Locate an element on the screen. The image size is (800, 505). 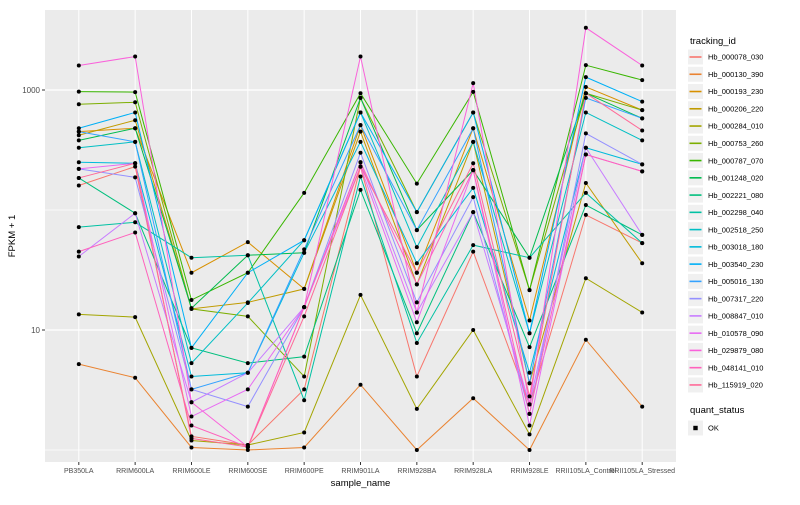
legend-item: Hb_000078_030 is located at coordinates (725, 57).